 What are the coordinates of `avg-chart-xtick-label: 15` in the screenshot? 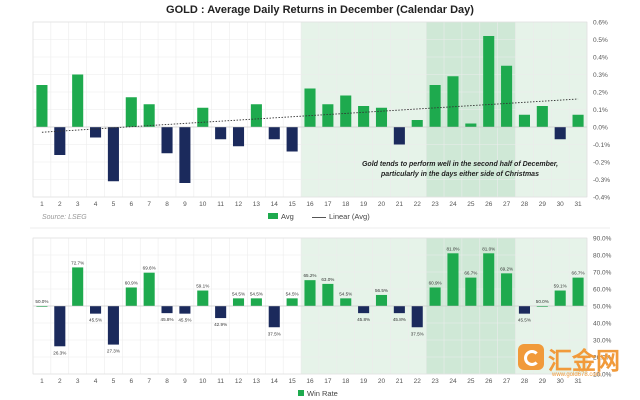 It's located at (293, 204).